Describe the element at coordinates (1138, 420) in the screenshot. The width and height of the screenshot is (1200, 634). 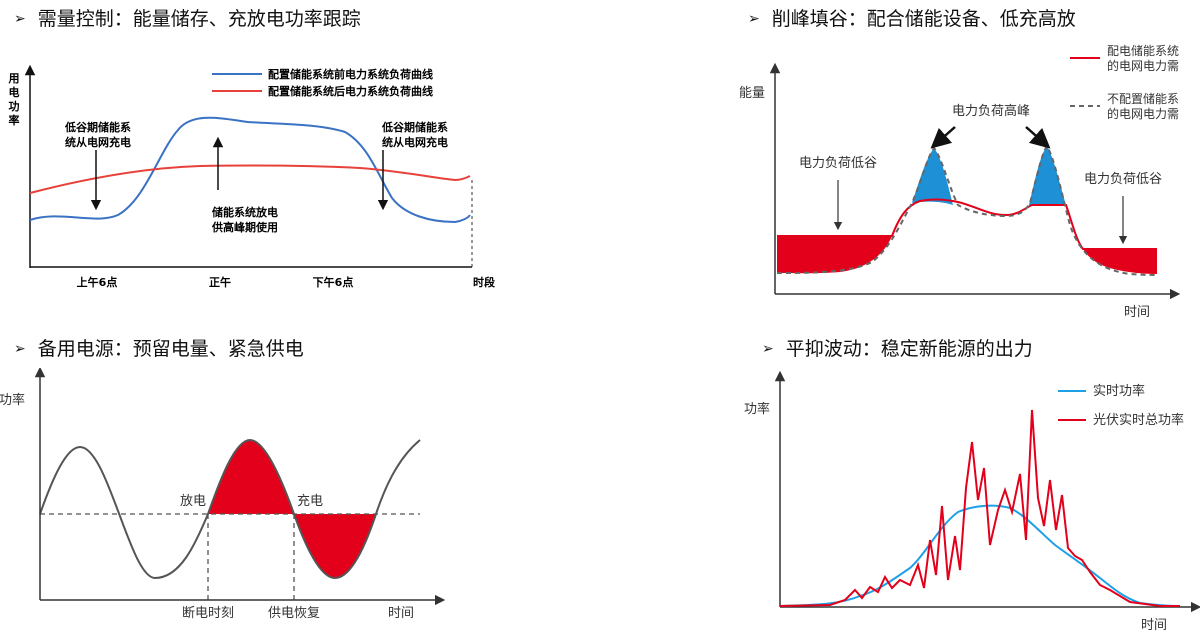
I see `legend-pv-label: 光伏实时总功率` at that location.